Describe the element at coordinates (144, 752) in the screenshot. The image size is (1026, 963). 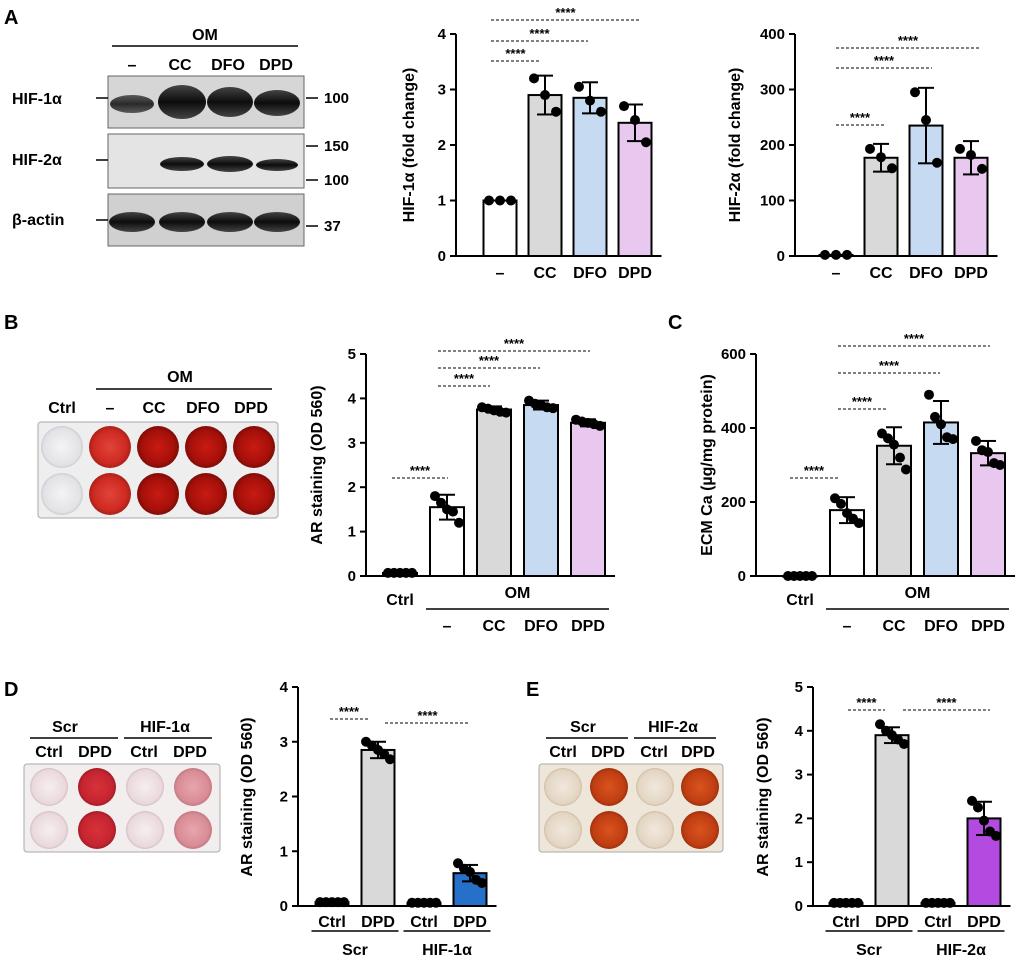
I see `plate-d-lane-3: Ctrl` at that location.